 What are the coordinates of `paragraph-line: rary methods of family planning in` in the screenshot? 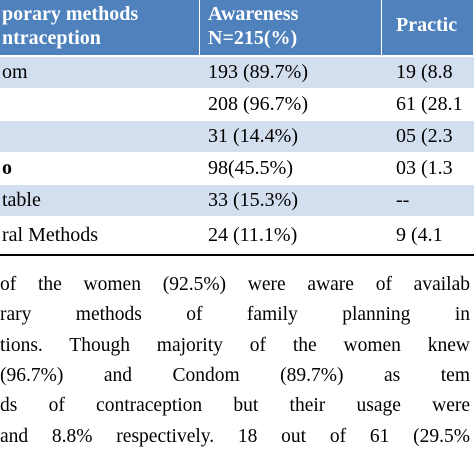 It's located at (235, 315).